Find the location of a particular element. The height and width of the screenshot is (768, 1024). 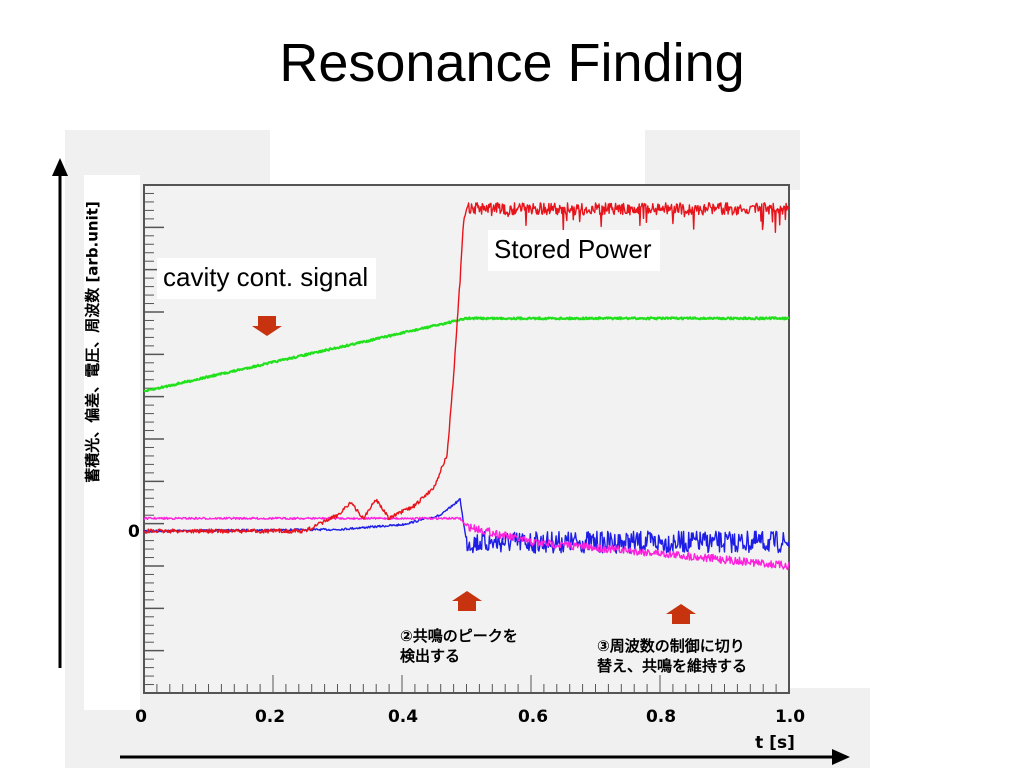

x-axis-arrowhead is located at coordinates (841, 757).